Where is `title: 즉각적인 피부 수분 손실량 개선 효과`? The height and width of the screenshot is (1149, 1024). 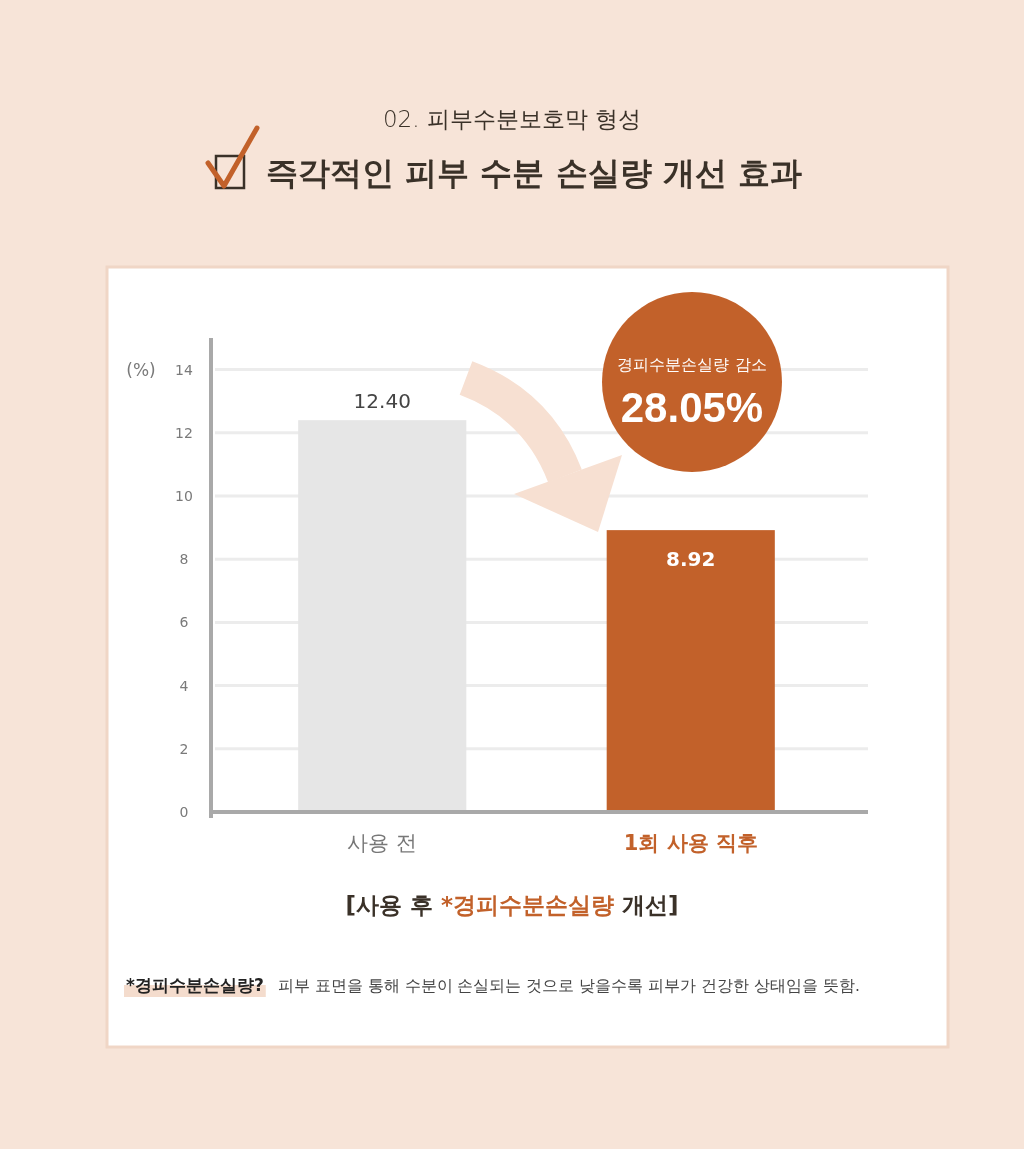
title: 즉각적인 피부 수분 손실량 개선 효과 is located at coordinates (534, 173).